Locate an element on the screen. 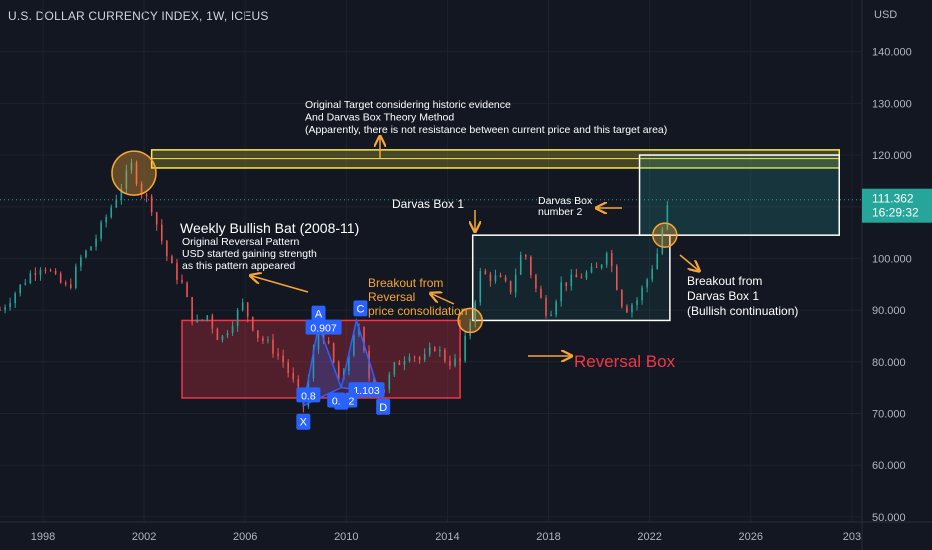  time-tick-label: 2006 is located at coordinates (245, 537).